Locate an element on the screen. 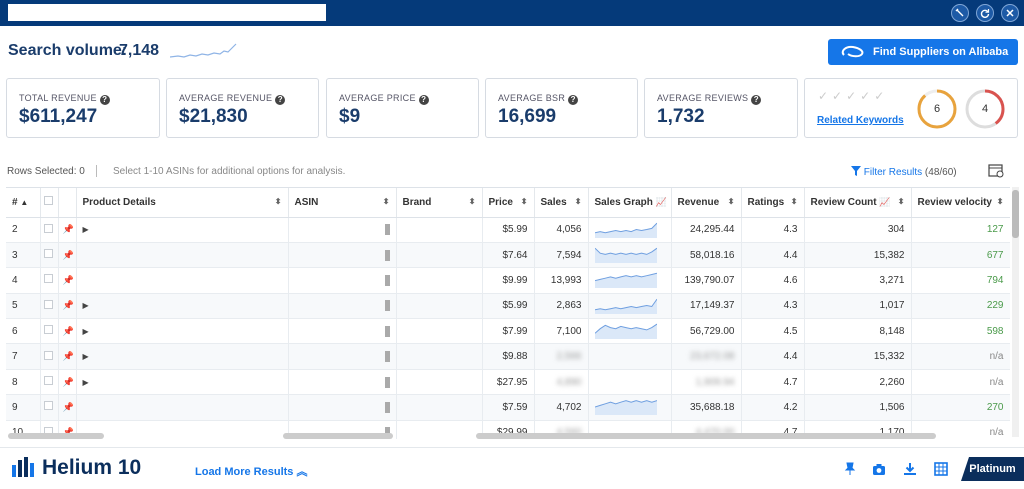 The width and height of the screenshot is (1024, 489). title-input is located at coordinates (167, 12).